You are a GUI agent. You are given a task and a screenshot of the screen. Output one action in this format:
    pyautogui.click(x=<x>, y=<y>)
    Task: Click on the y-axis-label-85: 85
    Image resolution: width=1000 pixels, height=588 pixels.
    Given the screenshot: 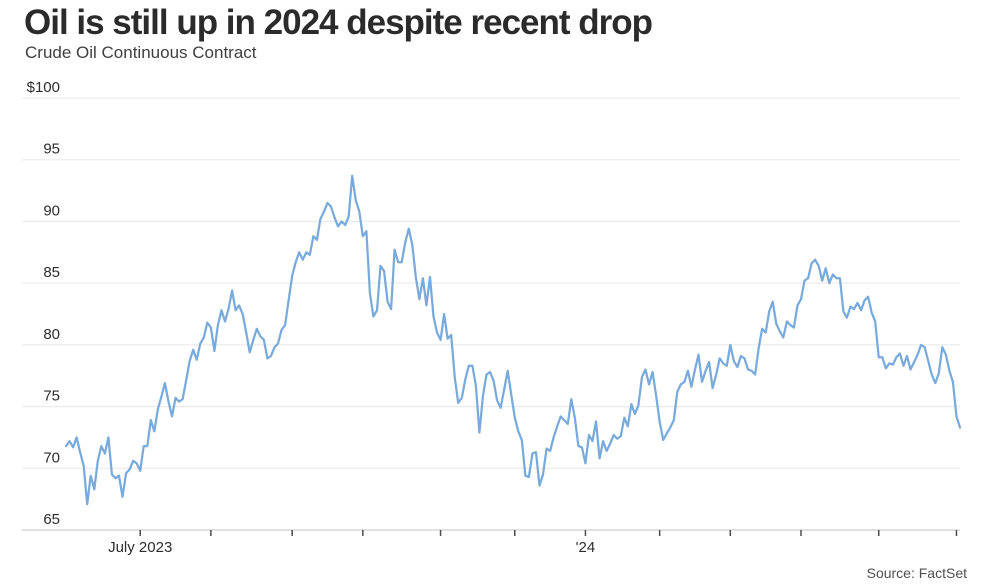 What is the action you would take?
    pyautogui.click(x=51, y=272)
    